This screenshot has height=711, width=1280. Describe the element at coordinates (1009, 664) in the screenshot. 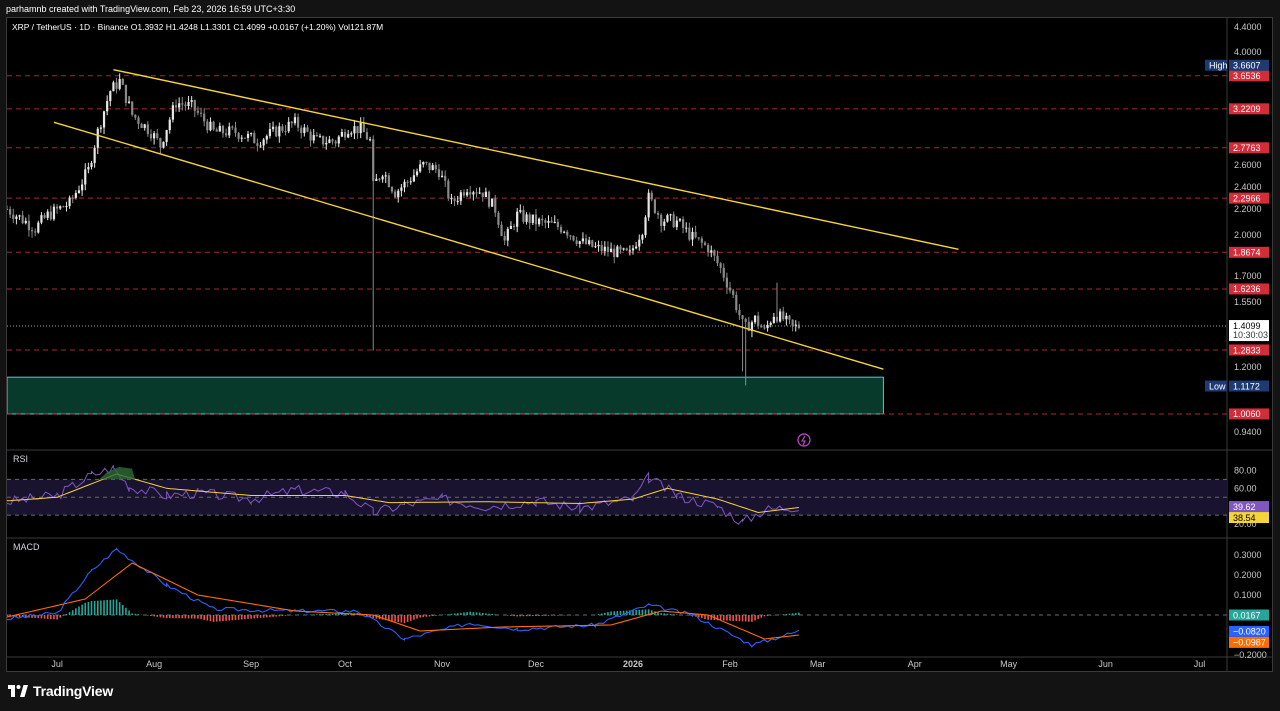

I see `time-tick-label: May` at that location.